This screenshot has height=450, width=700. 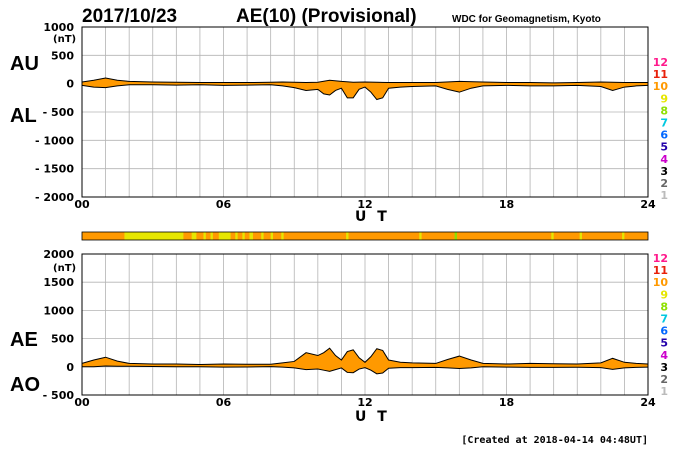 What do you see at coordinates (82, 204) in the screenshot?
I see `top-xtick-label: 00` at bounding box center [82, 204].